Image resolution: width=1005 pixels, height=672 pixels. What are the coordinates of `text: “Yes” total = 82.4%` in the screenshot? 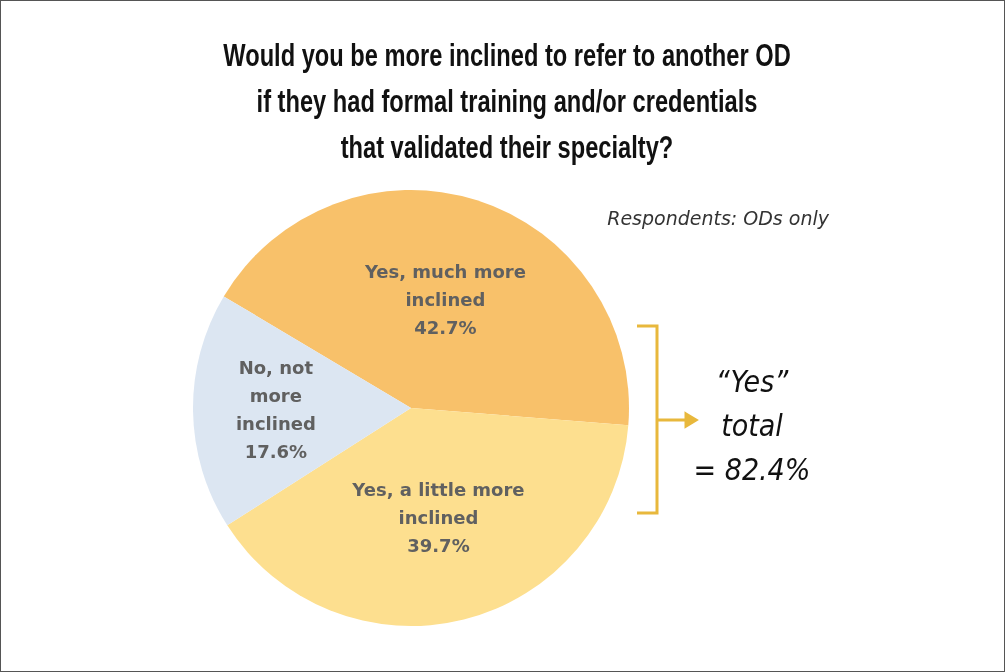 It's located at (752, 425).